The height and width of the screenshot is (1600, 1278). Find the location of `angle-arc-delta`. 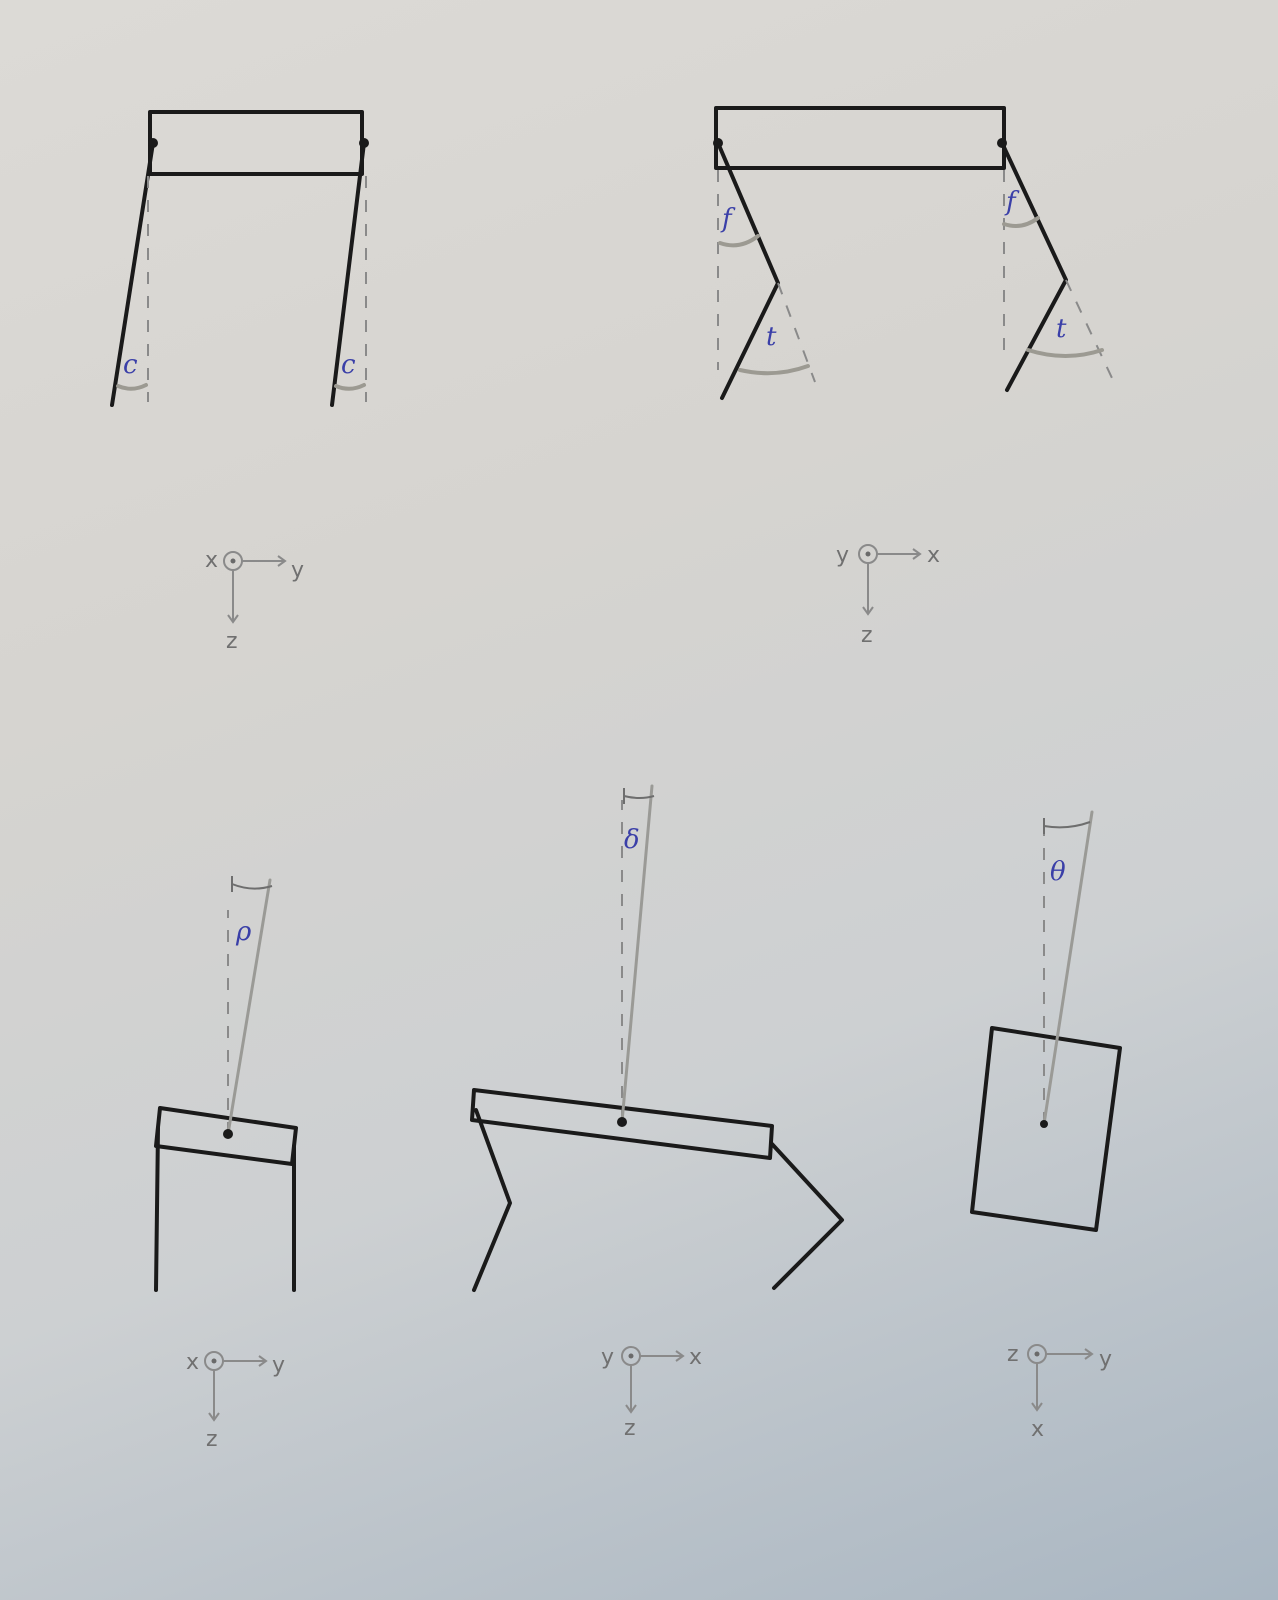

angle-arc-delta is located at coordinates (639, 797).